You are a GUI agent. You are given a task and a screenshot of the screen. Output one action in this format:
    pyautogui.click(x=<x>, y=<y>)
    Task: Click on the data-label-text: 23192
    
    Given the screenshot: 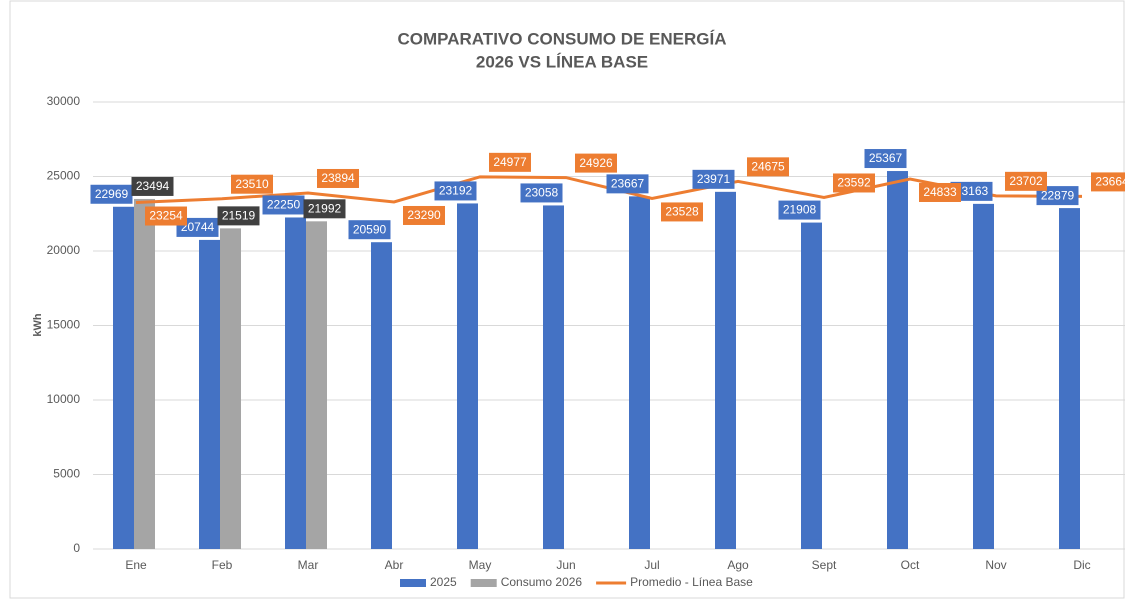 What is the action you would take?
    pyautogui.click(x=456, y=191)
    